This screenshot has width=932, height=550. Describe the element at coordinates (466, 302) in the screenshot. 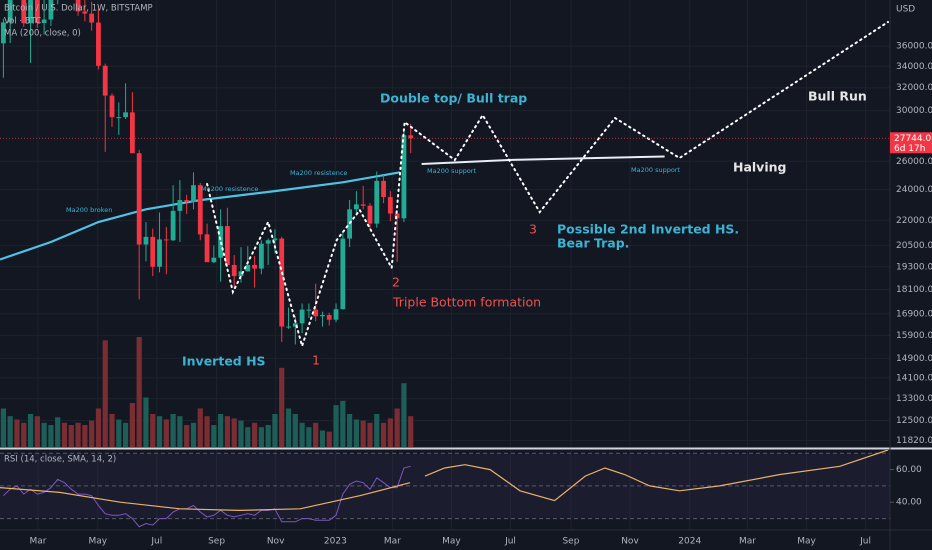

I see `annotation: Triple Bottom formation` at that location.